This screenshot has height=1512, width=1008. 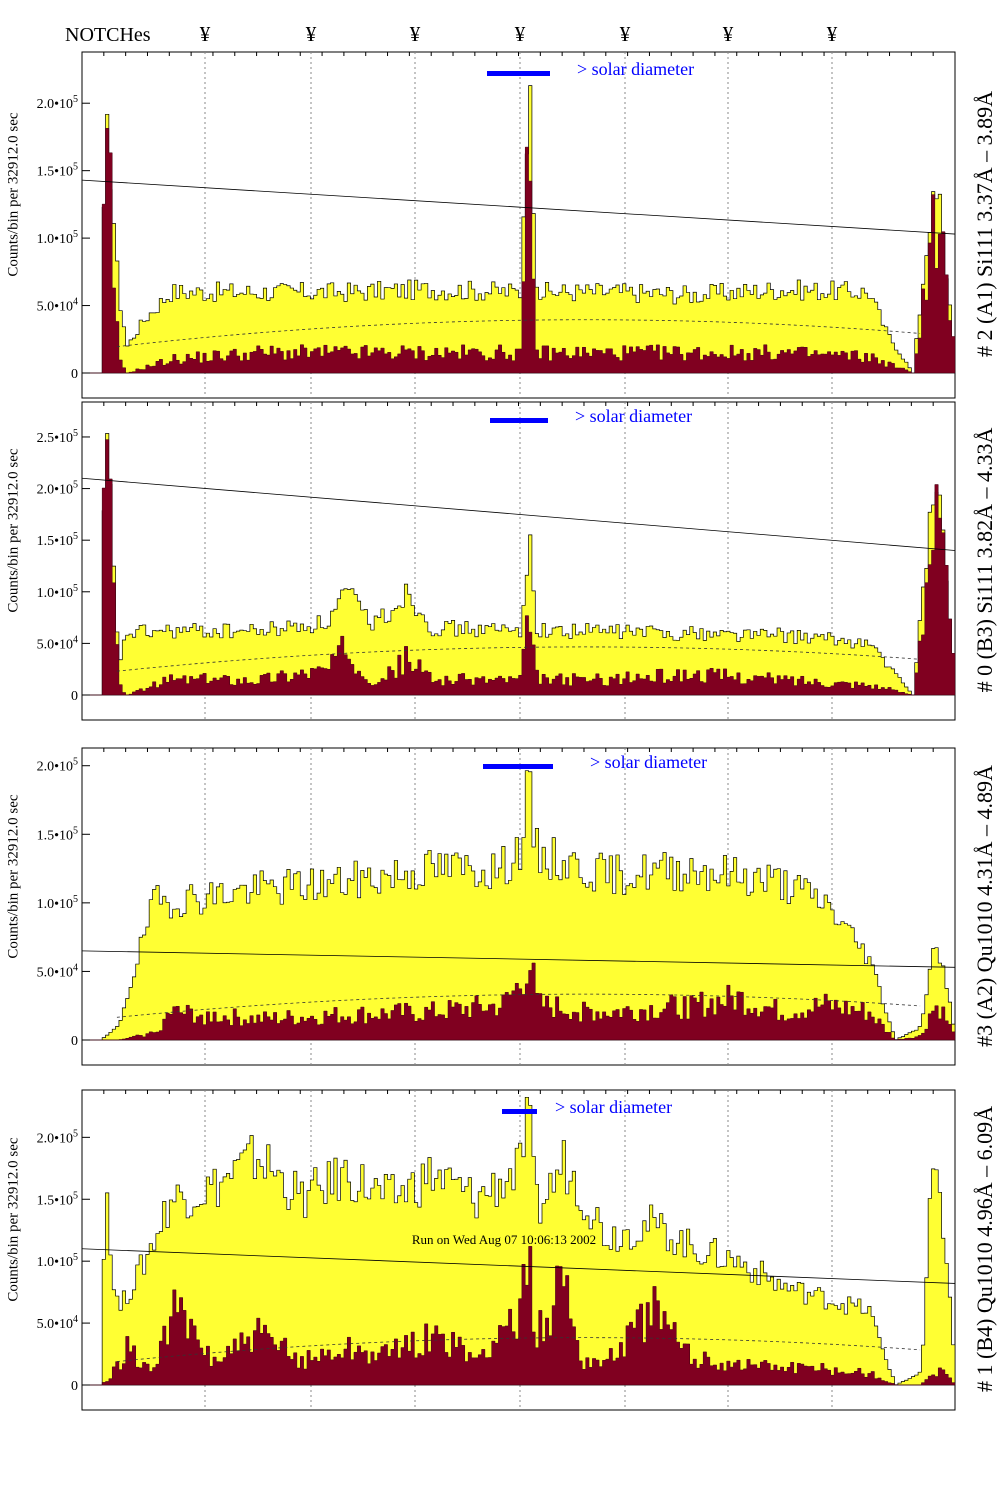 I want to click on series-inner-fill, so click(x=519, y=1316).